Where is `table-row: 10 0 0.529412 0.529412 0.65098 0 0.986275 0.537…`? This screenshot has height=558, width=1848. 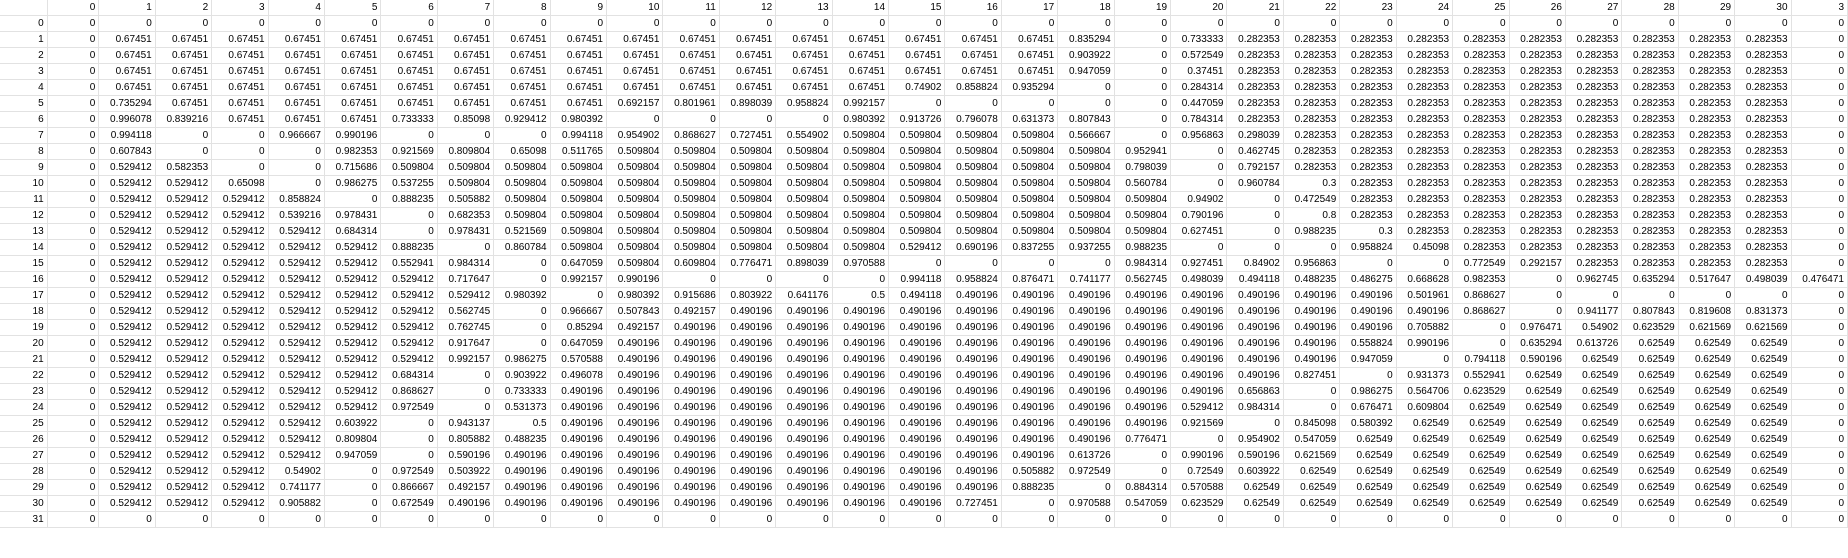
table-row: 10 0 0.529412 0.529412 0.65098 0 0.986275 0.537… is located at coordinates (924, 183).